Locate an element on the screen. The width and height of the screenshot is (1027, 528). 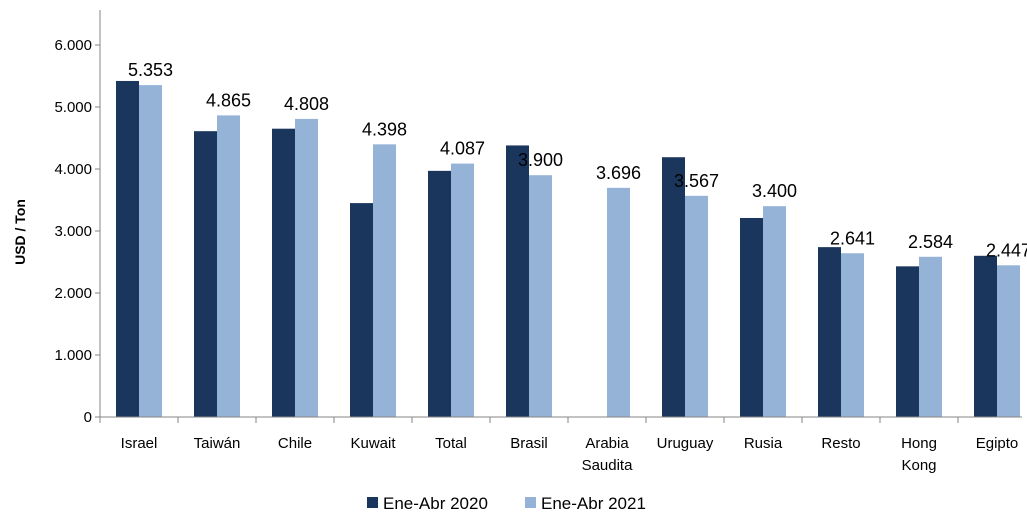
y-axis-title: USD / Ton is located at coordinates (20, 232).